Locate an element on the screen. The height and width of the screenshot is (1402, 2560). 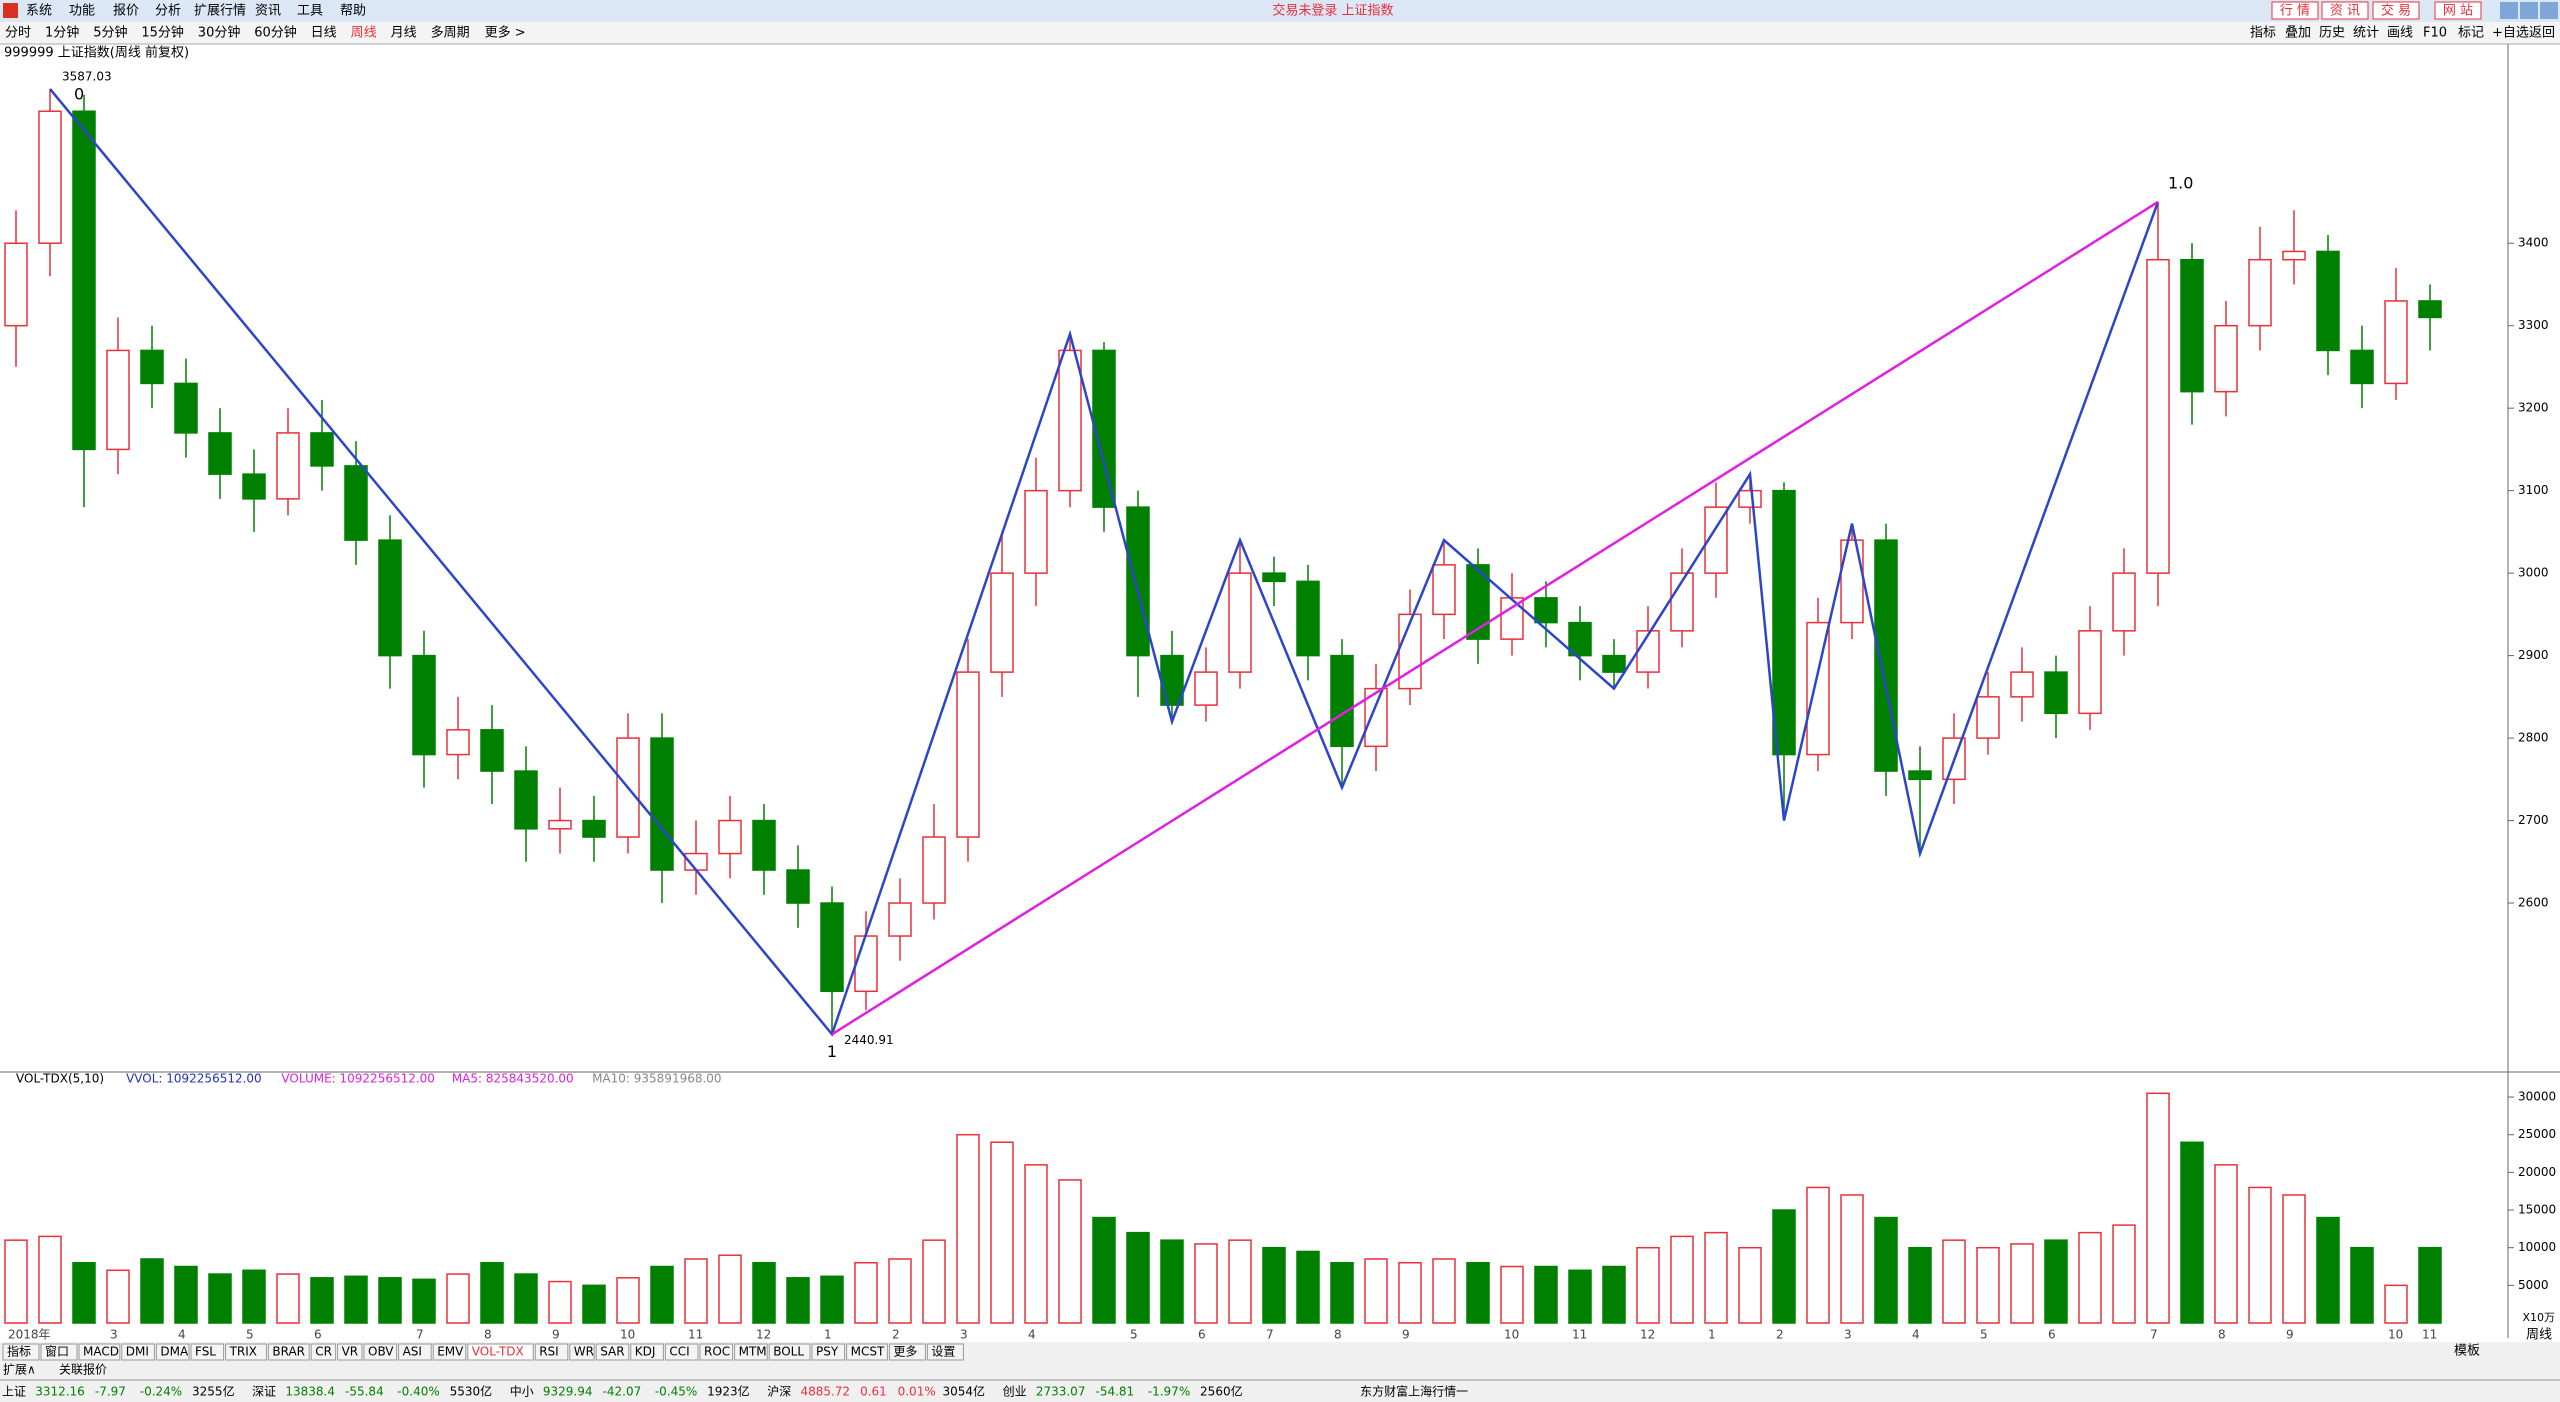
indicator-tab: MACD is located at coordinates (101, 1352).